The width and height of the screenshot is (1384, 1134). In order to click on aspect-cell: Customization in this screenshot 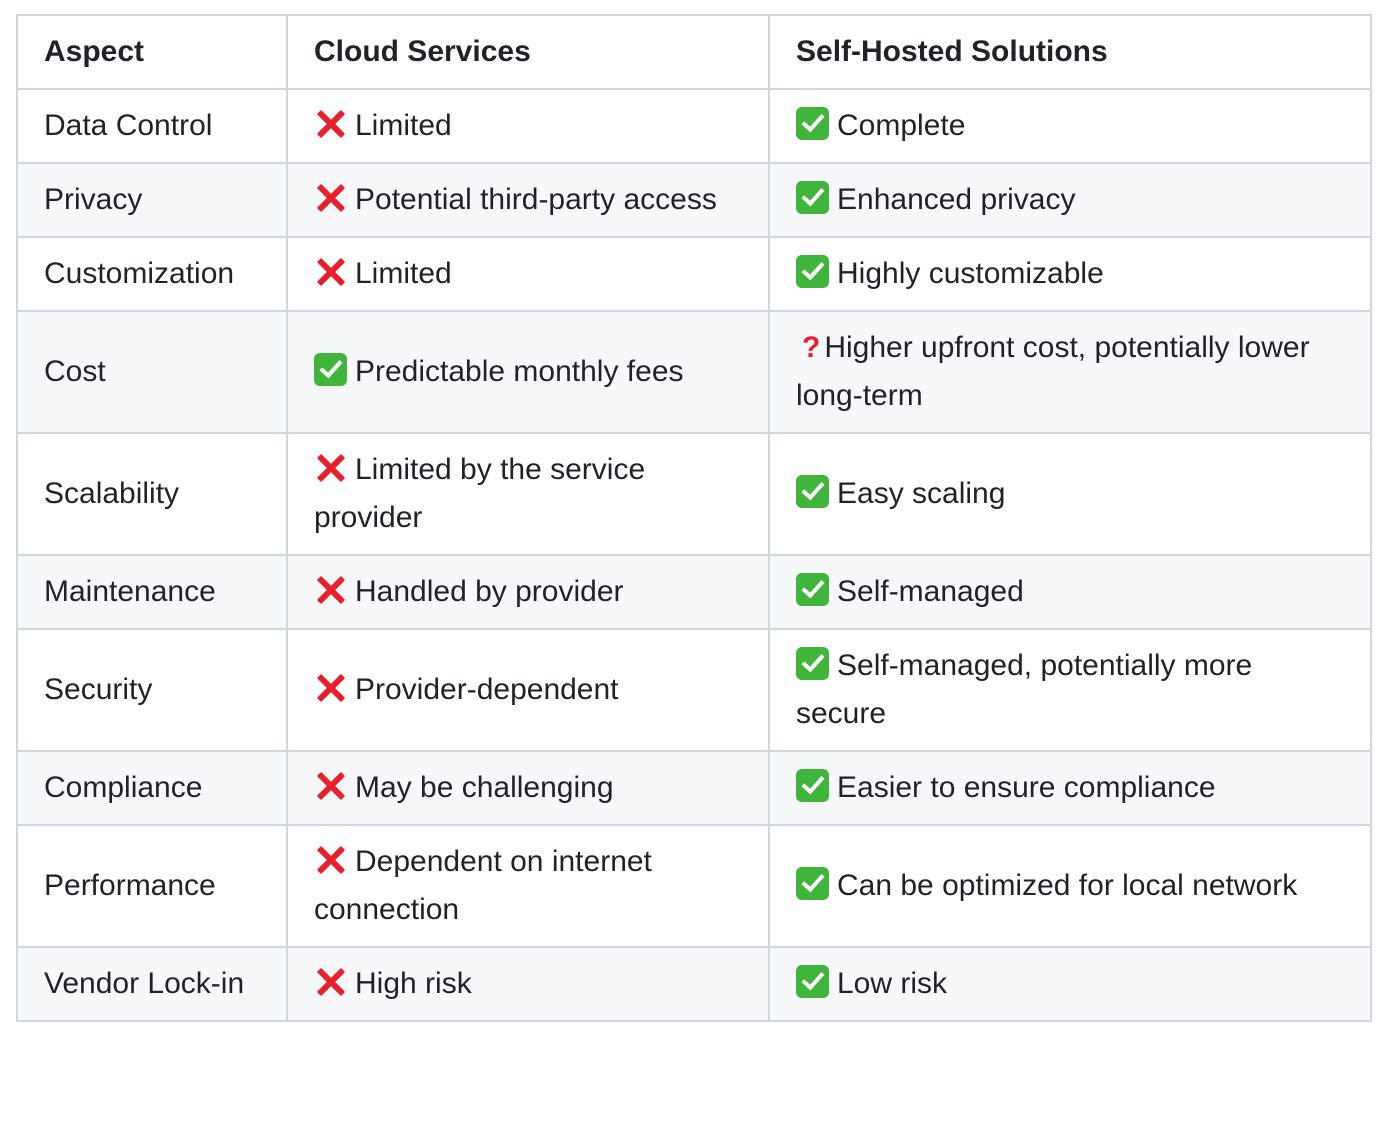, I will do `click(152, 274)`.